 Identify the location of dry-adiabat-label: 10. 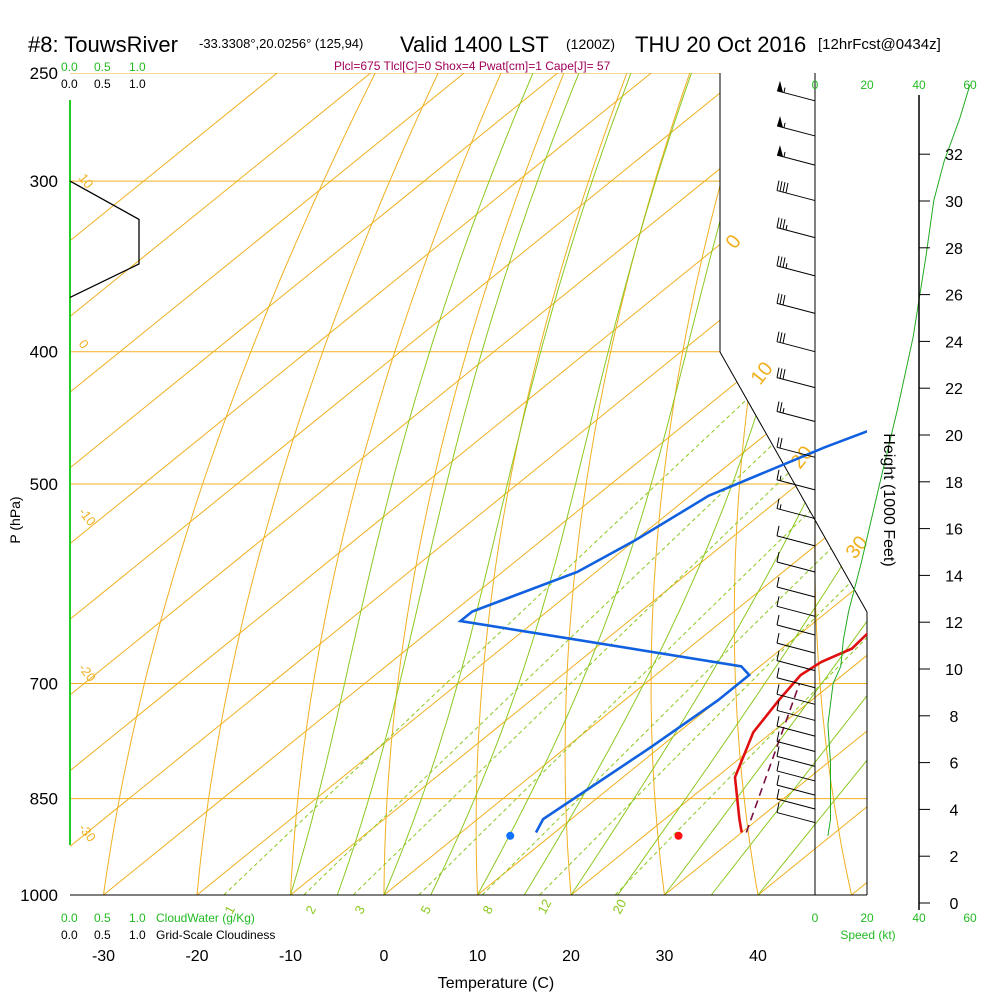
(86, 181).